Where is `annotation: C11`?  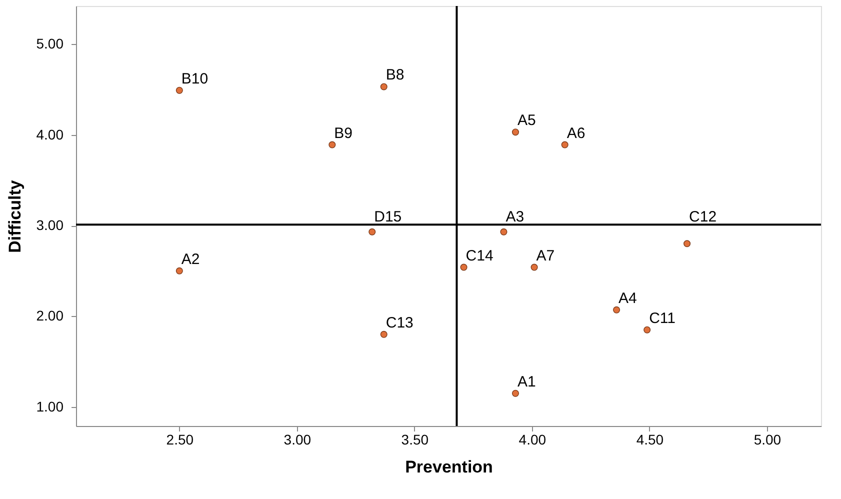 annotation: C11 is located at coordinates (662, 318).